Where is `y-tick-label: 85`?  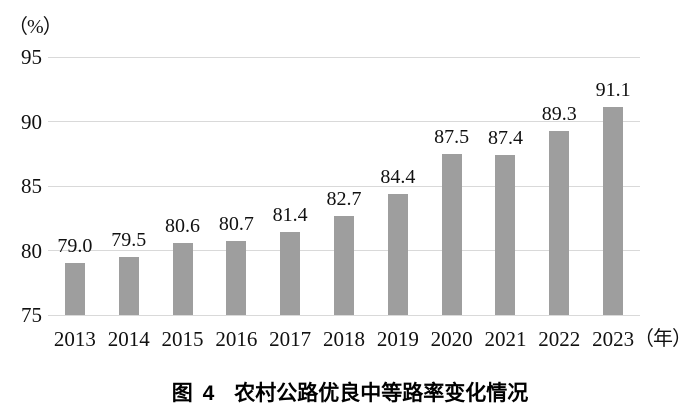 y-tick-label: 85 is located at coordinates (31, 186).